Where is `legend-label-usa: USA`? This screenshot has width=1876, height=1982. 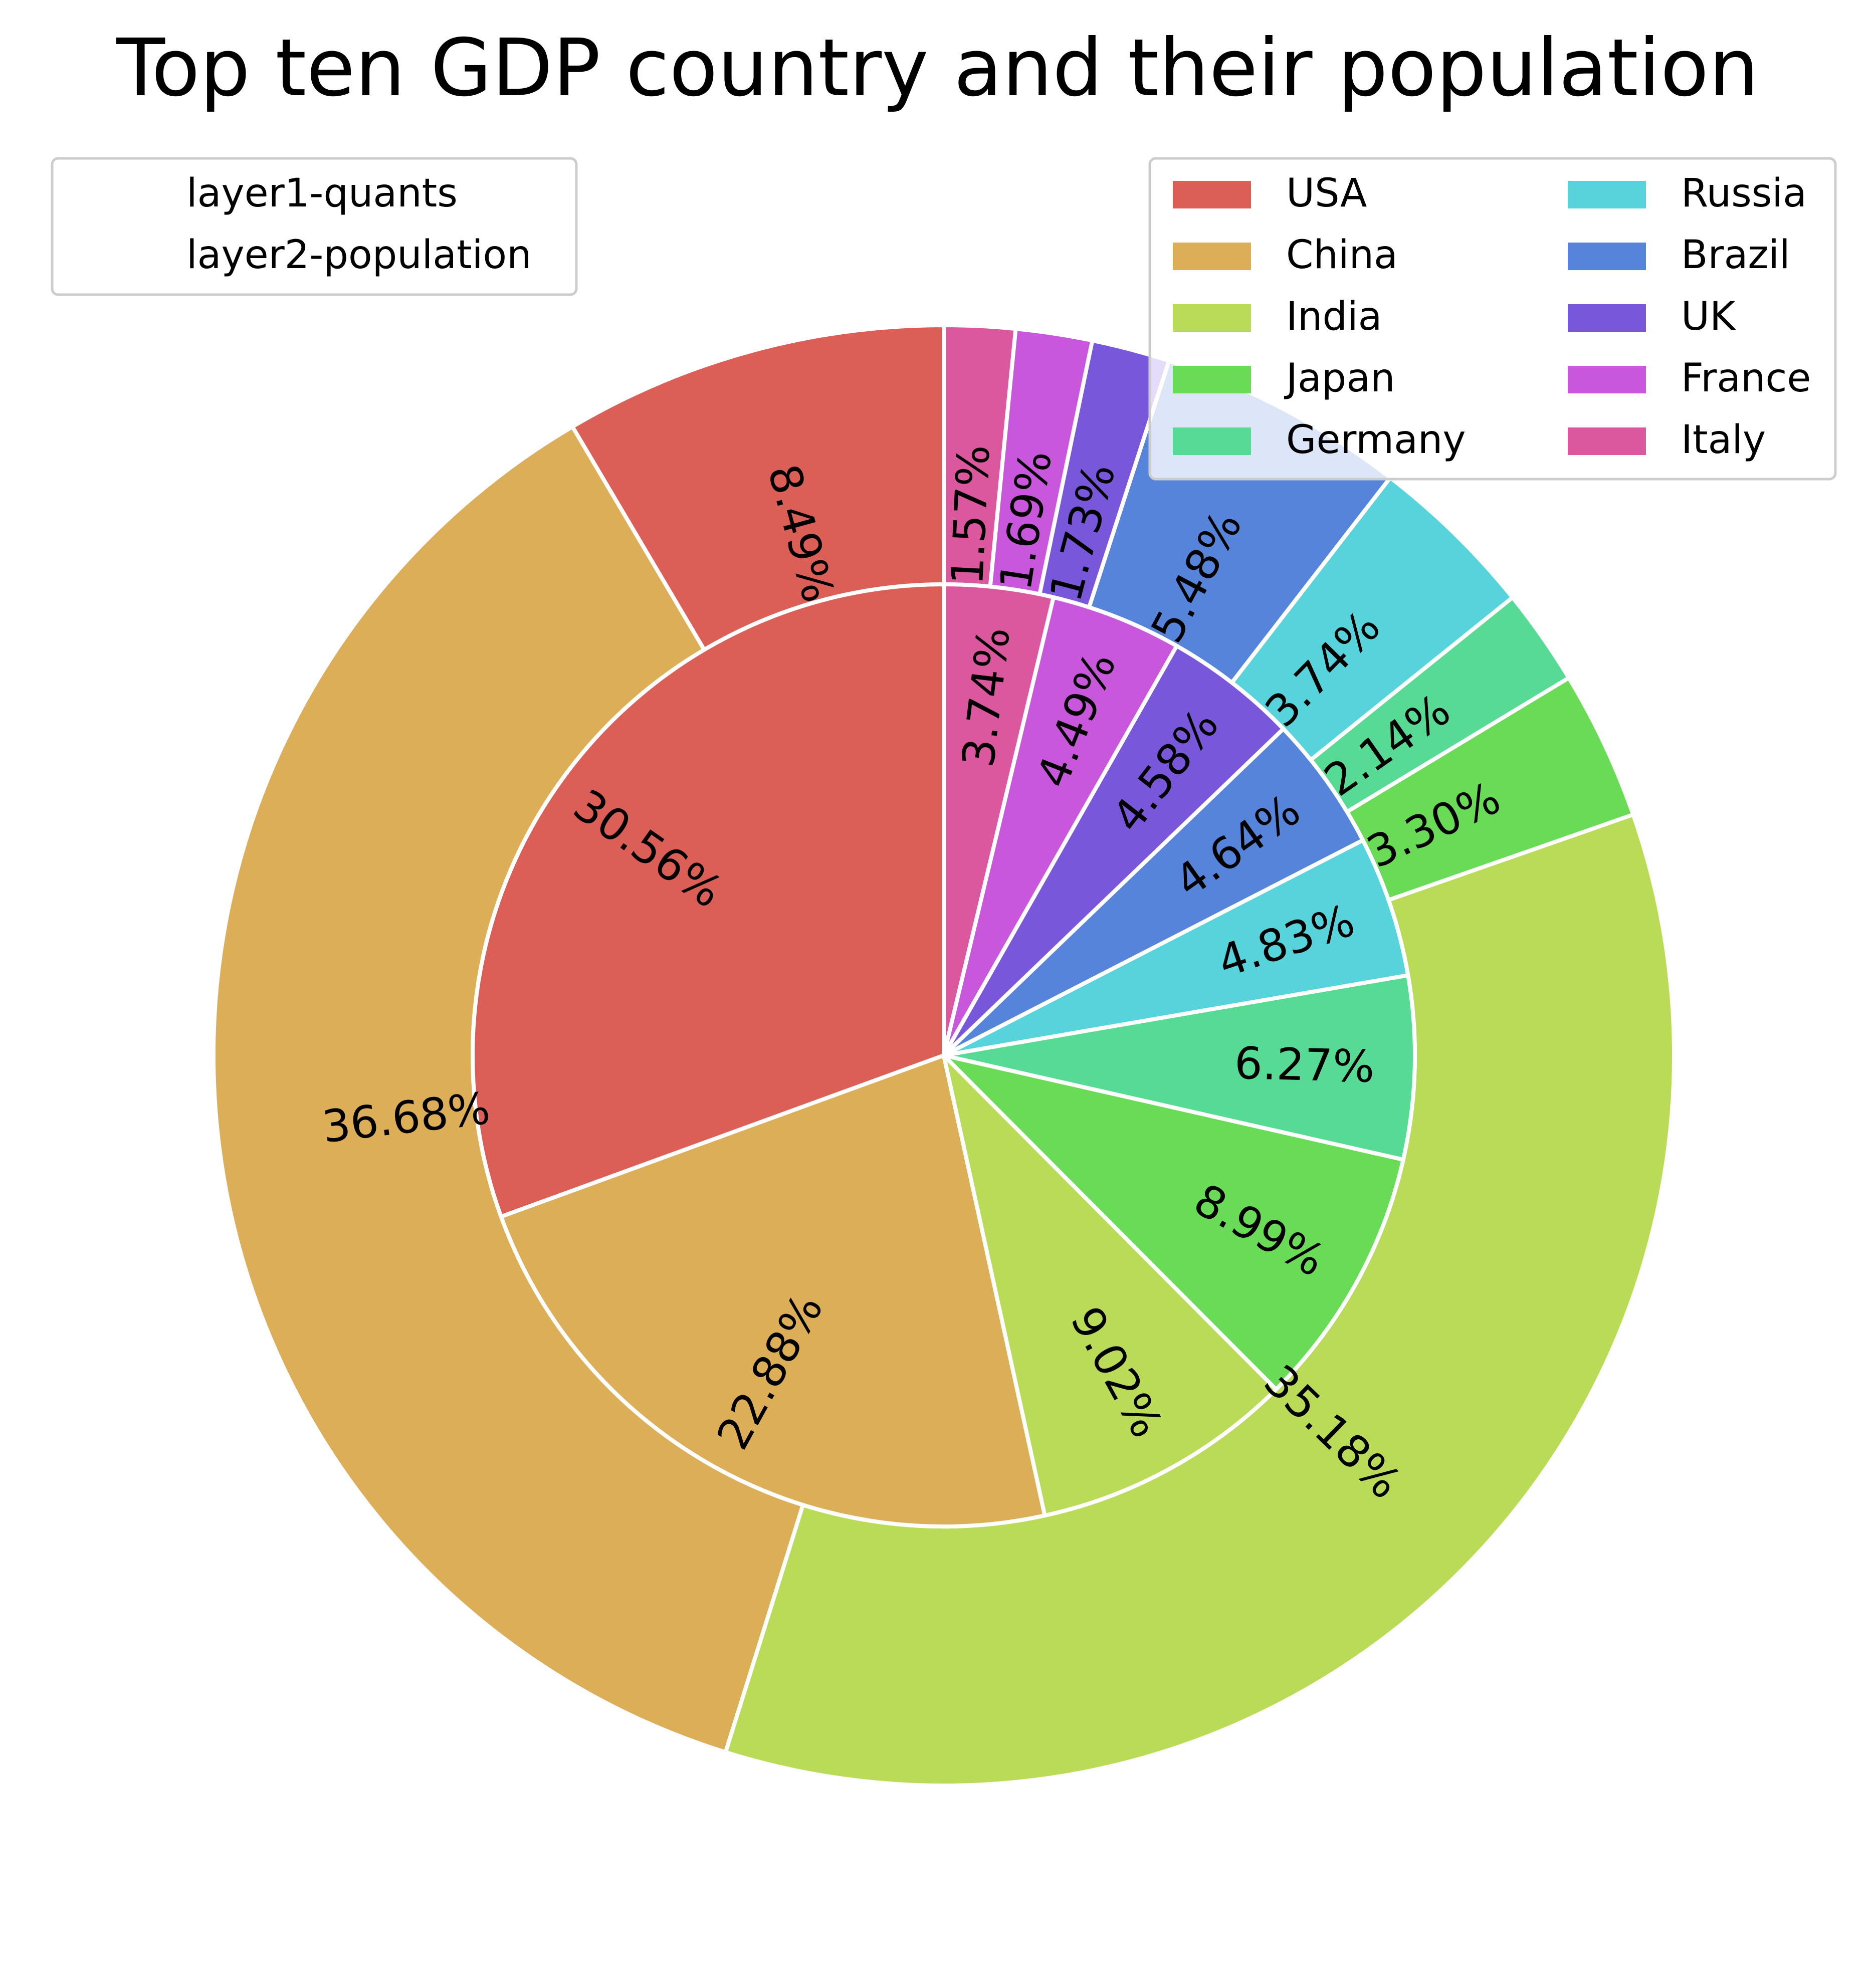
legend-label-usa: USA is located at coordinates (1326, 193).